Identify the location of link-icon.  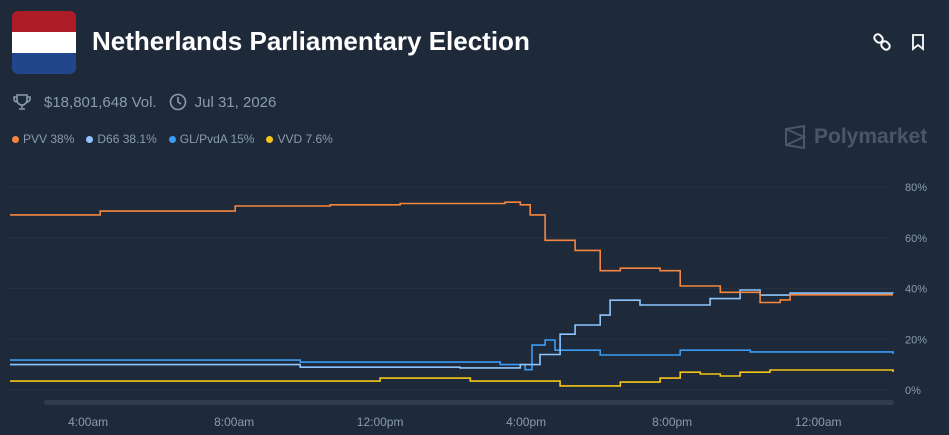
(882, 42).